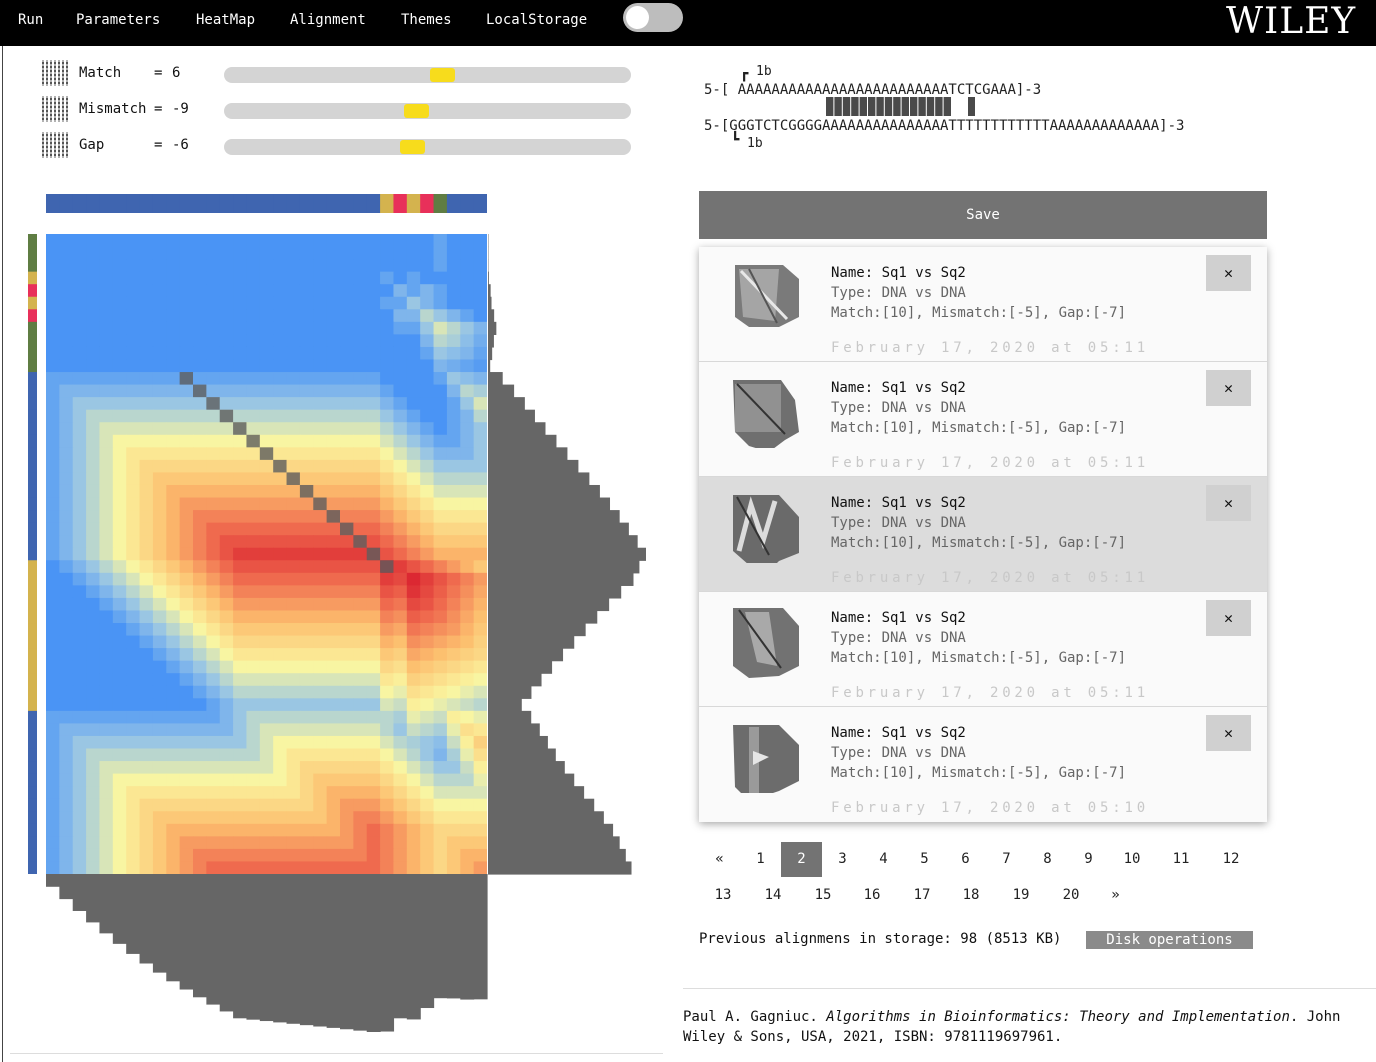 This screenshot has width=1376, height=1062. Describe the element at coordinates (760, 859) in the screenshot. I see `page-link: 1` at that location.